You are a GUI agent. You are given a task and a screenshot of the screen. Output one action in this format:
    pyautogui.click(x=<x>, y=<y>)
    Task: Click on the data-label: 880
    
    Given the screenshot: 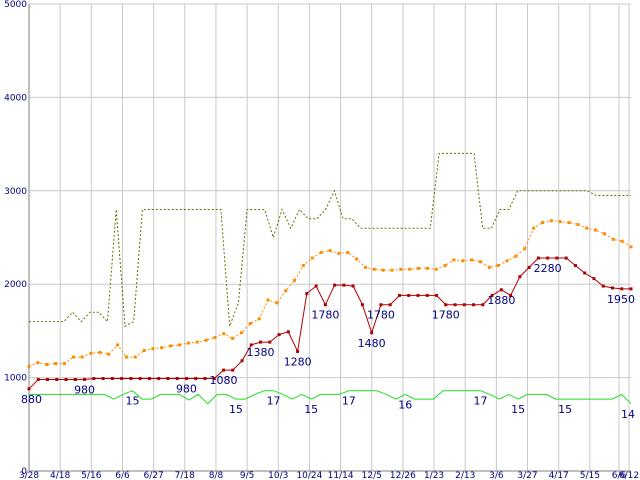 What is the action you would take?
    pyautogui.click(x=31, y=399)
    